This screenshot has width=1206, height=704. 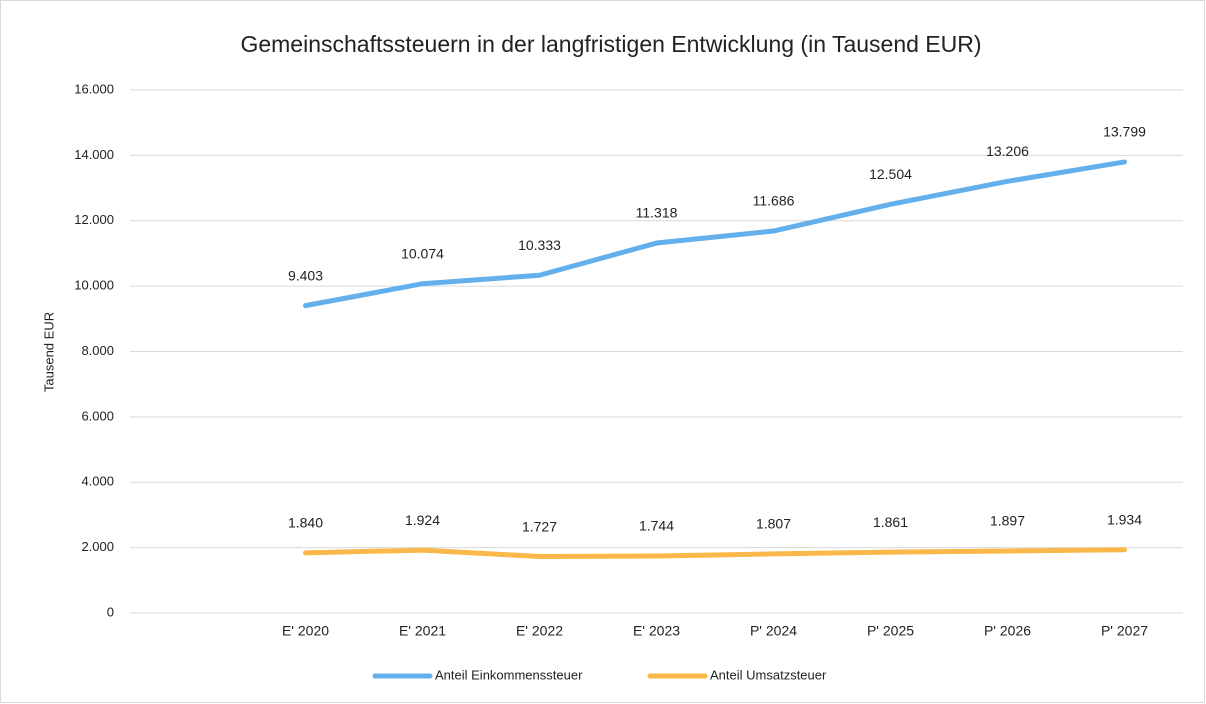 I want to click on x-tick-label: E' 2023, so click(x=656, y=631).